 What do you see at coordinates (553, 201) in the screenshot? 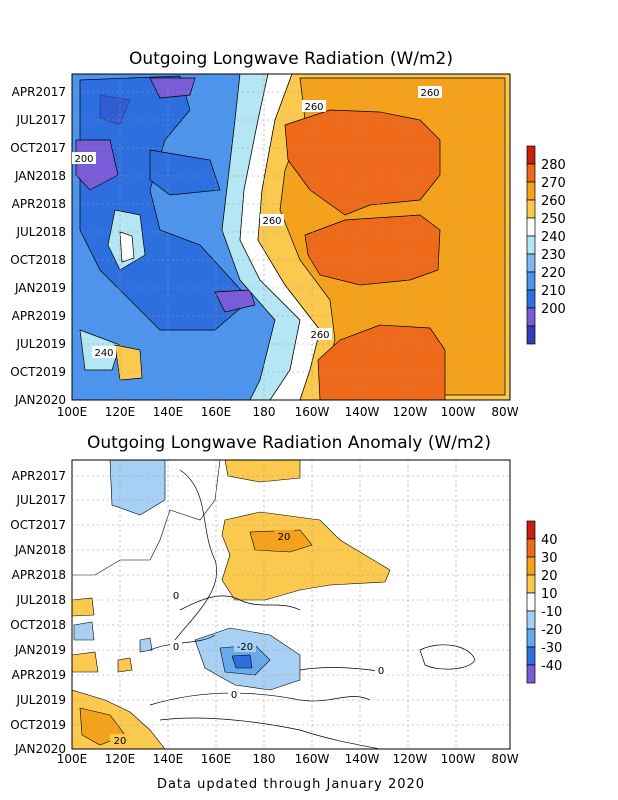
I see `colorbar-label: 260` at bounding box center [553, 201].